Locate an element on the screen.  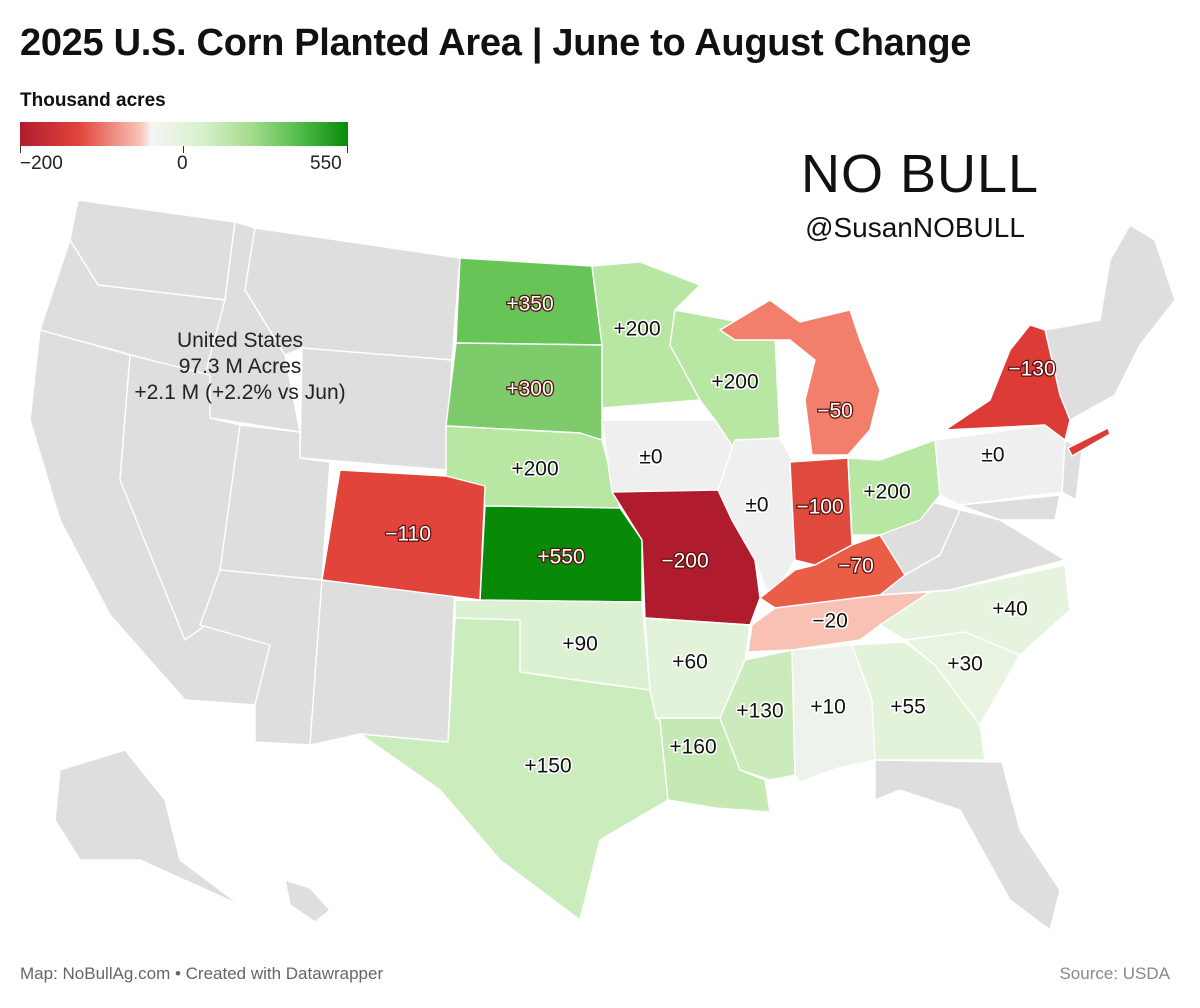
state-label-KS: +550 is located at coordinates (560, 557).